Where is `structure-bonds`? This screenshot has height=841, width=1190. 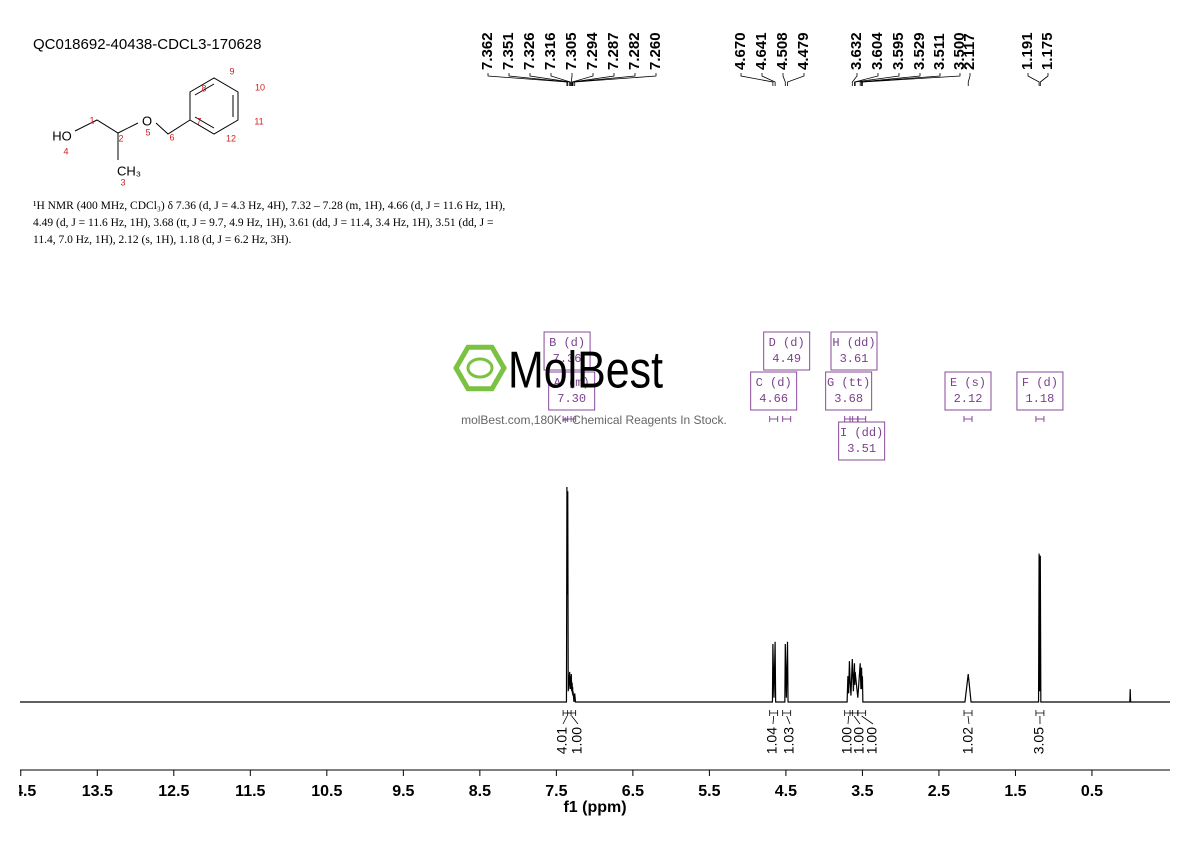
structure-bonds is located at coordinates (156, 118).